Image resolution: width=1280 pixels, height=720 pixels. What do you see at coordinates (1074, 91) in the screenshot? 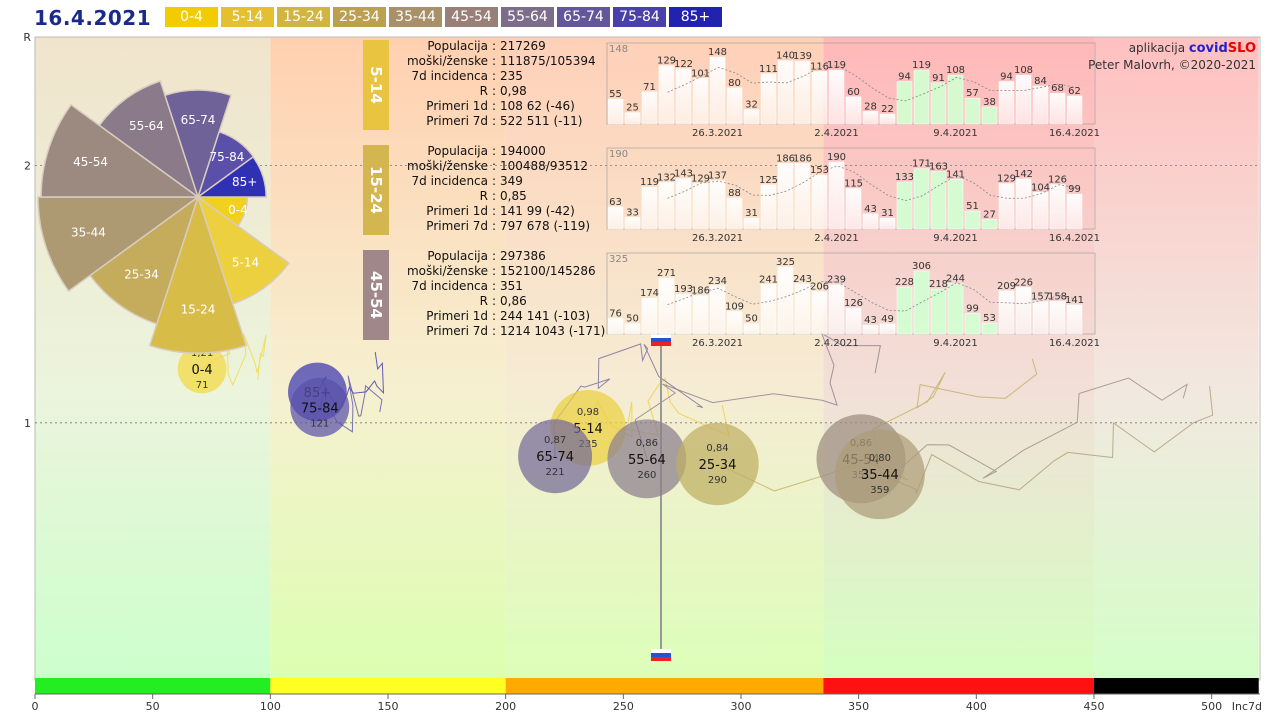
I see `mini-bar-label: 62` at bounding box center [1074, 91].